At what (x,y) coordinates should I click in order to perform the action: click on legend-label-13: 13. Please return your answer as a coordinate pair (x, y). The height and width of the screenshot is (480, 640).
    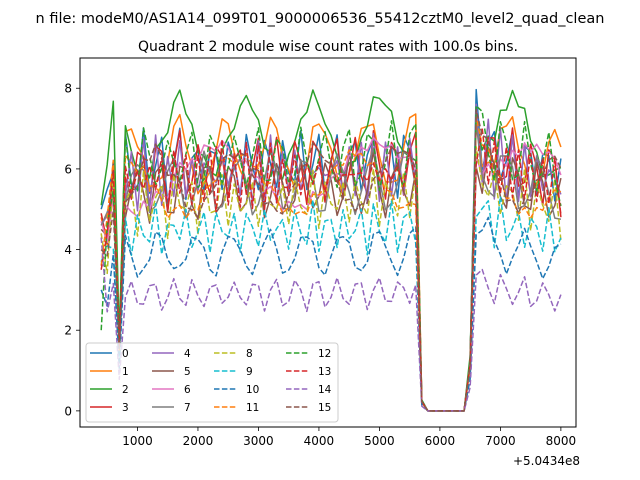
    Looking at the image, I should click on (324, 372).